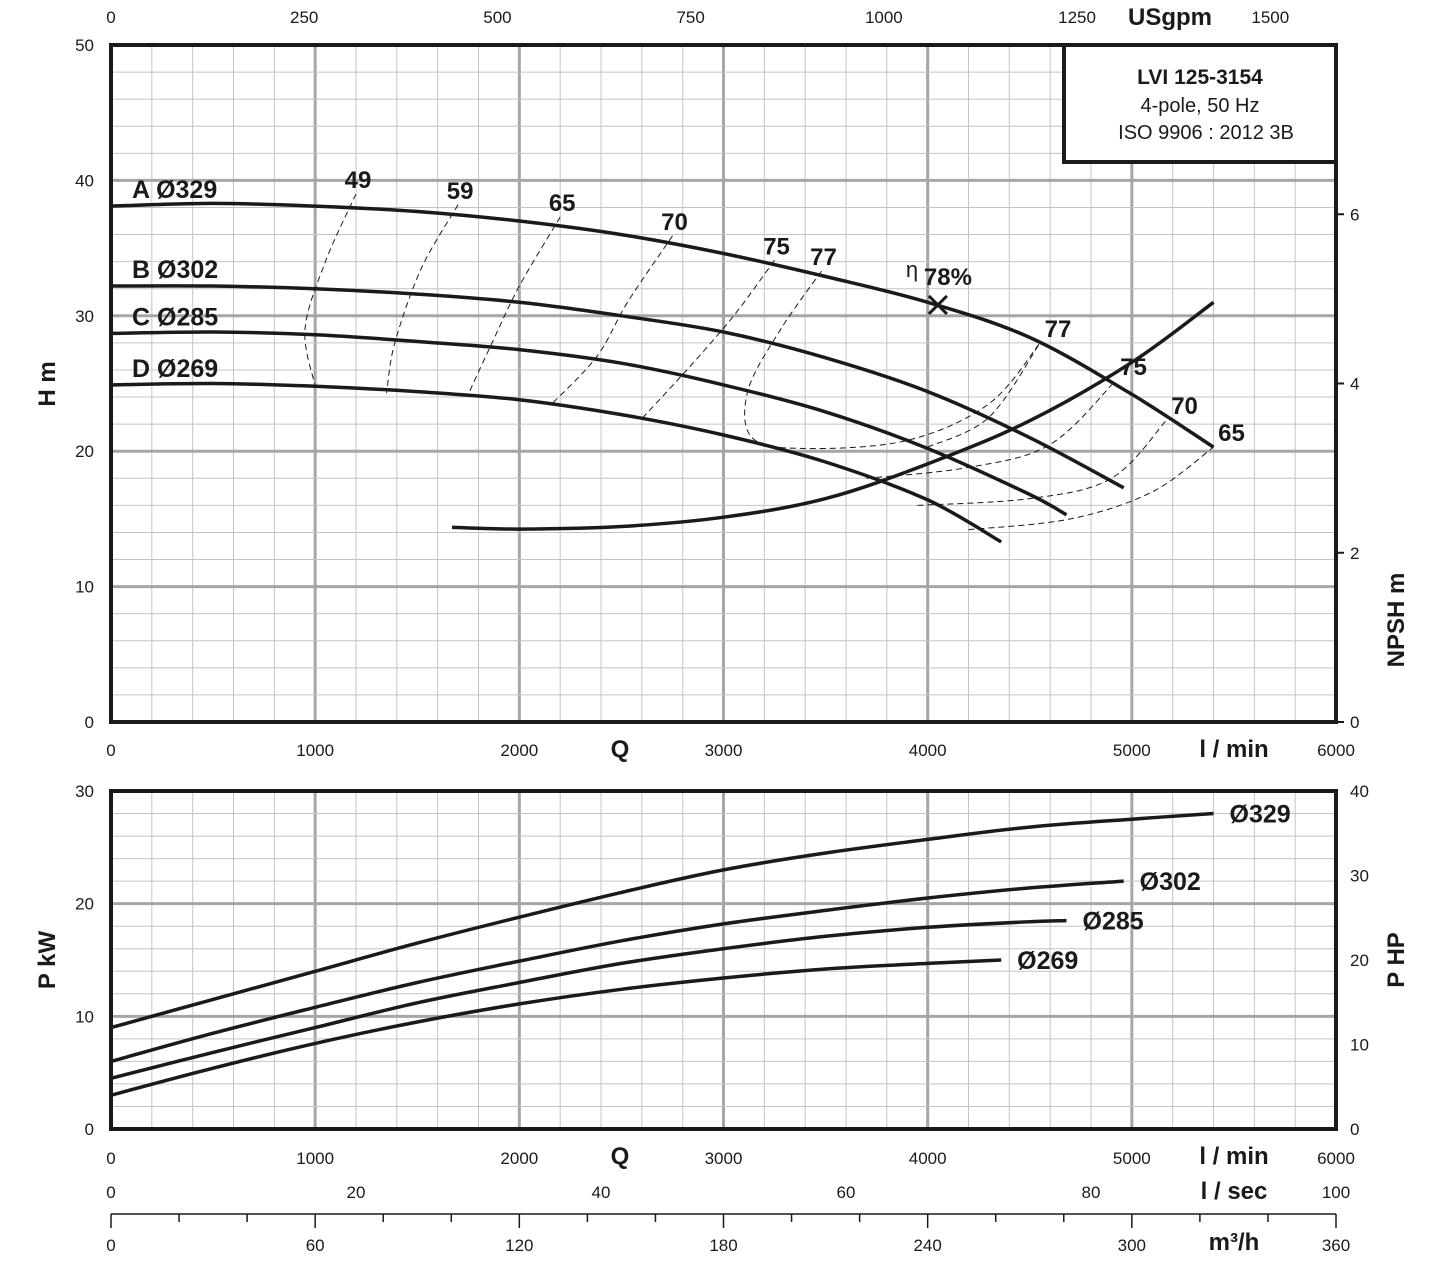 The width and height of the screenshot is (1431, 1274). What do you see at coordinates (724, 750) in the screenshot?
I see `head-x-tick-label: 3000` at bounding box center [724, 750].